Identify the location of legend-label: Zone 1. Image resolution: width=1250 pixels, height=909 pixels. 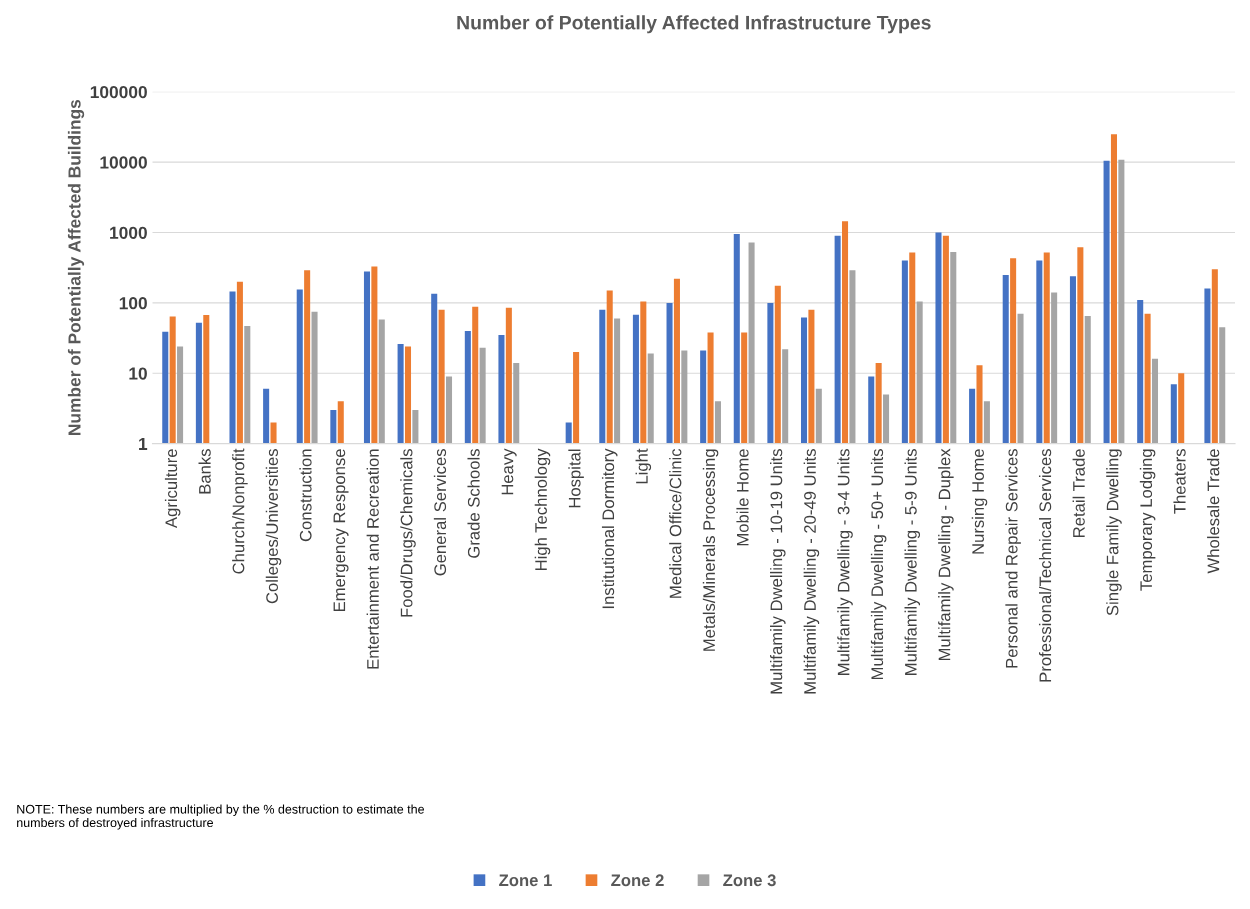
(525, 880).